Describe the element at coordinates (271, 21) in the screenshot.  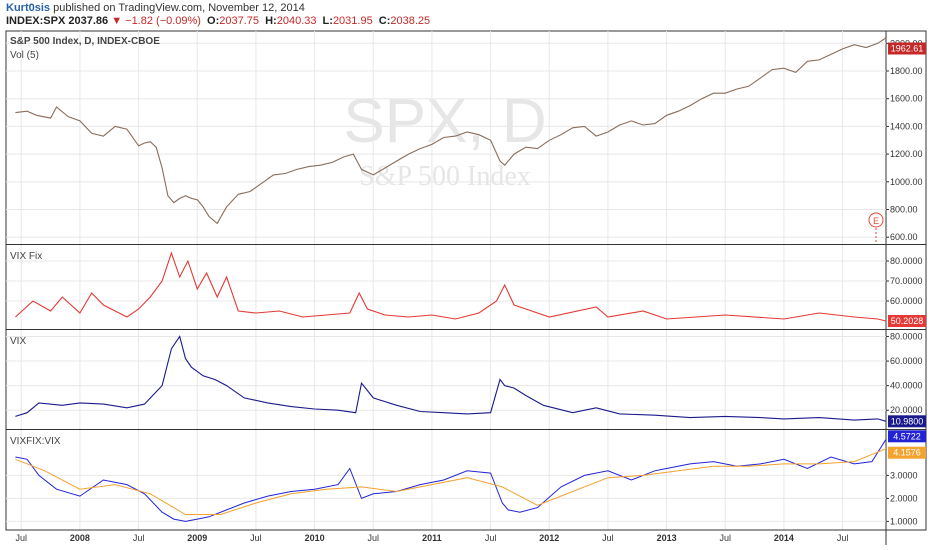
I see `high-label: H:` at that location.